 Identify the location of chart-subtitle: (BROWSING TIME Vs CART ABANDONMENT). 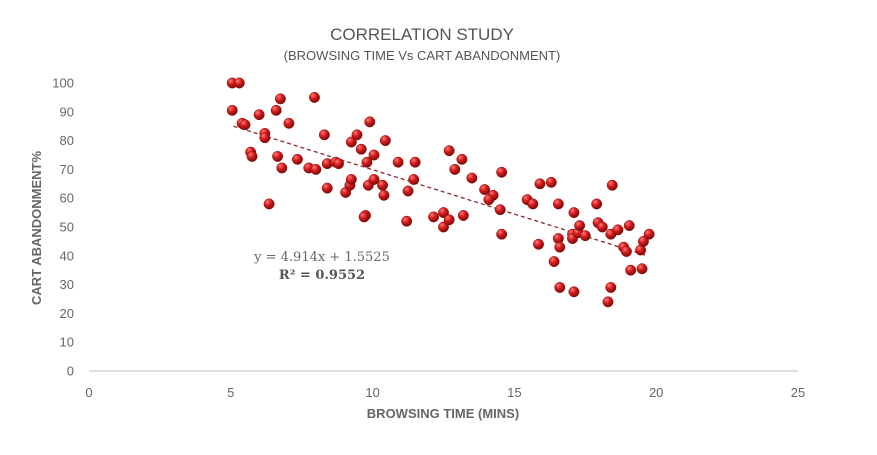
(422, 55).